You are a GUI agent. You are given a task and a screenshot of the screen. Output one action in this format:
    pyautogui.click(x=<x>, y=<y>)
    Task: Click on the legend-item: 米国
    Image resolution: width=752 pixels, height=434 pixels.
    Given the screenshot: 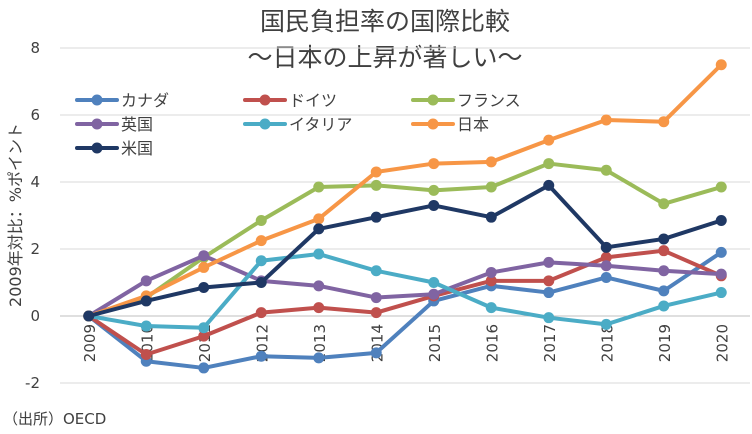 What is the action you would take?
    pyautogui.click(x=114, y=148)
    